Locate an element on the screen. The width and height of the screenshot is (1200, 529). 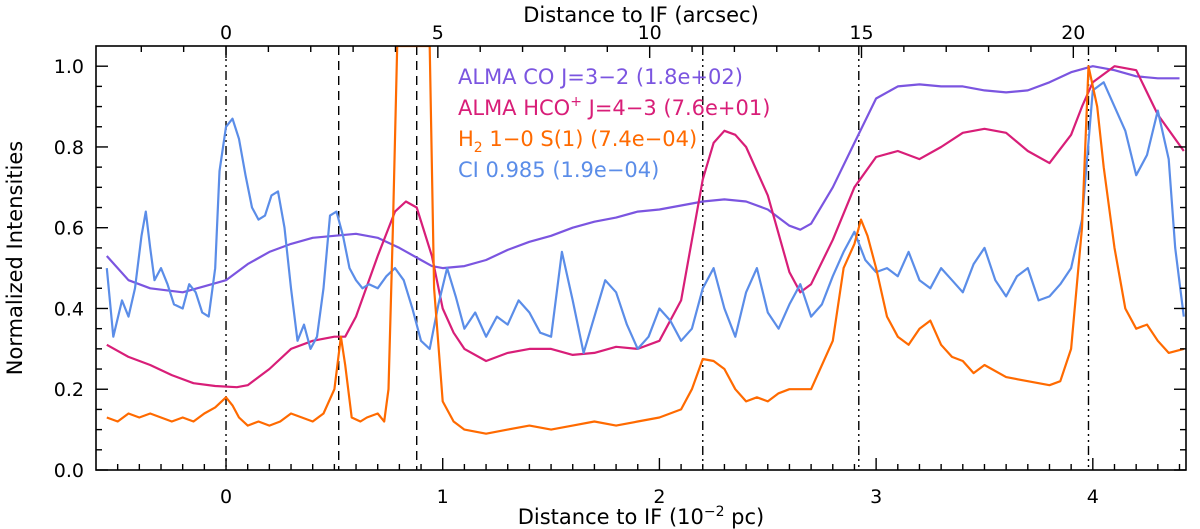
x-tick-label-top: 15 is located at coordinates (861, 33).